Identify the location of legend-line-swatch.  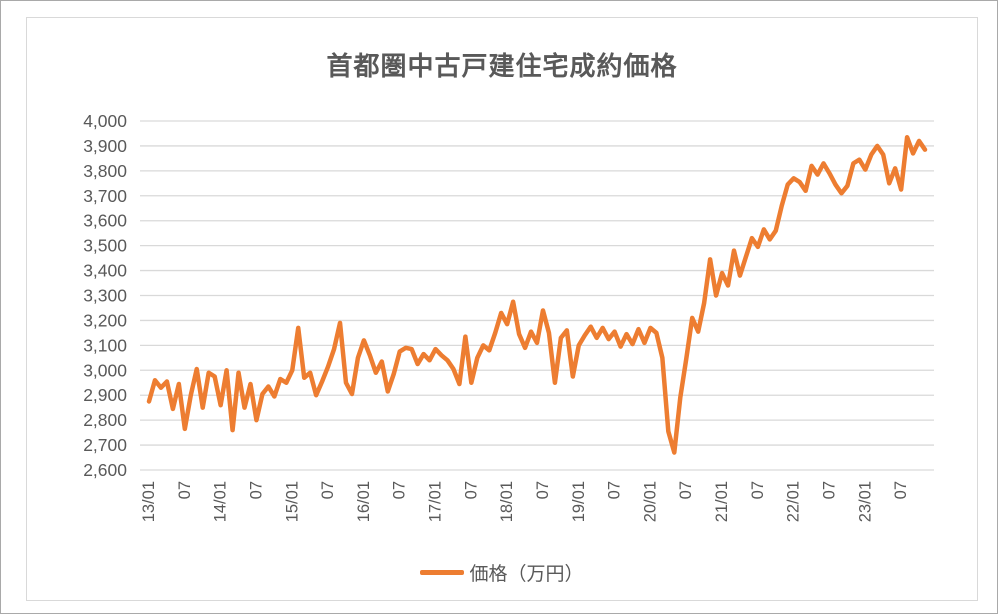
(442, 572).